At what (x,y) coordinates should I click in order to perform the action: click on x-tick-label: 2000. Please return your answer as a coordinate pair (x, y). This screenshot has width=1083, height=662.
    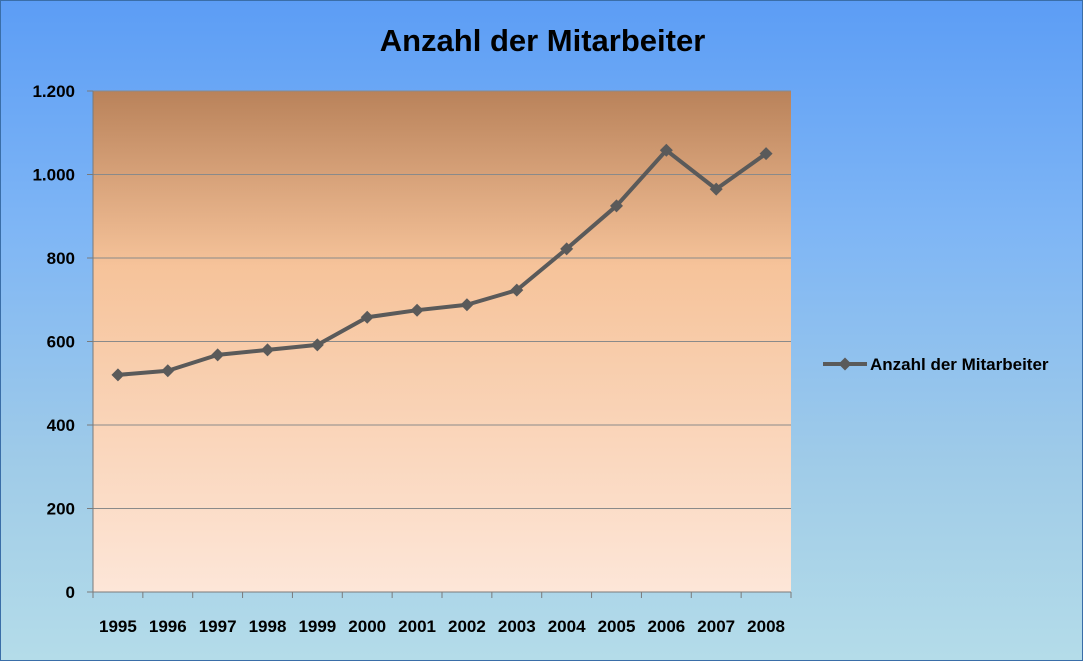
    Looking at the image, I should click on (367, 626).